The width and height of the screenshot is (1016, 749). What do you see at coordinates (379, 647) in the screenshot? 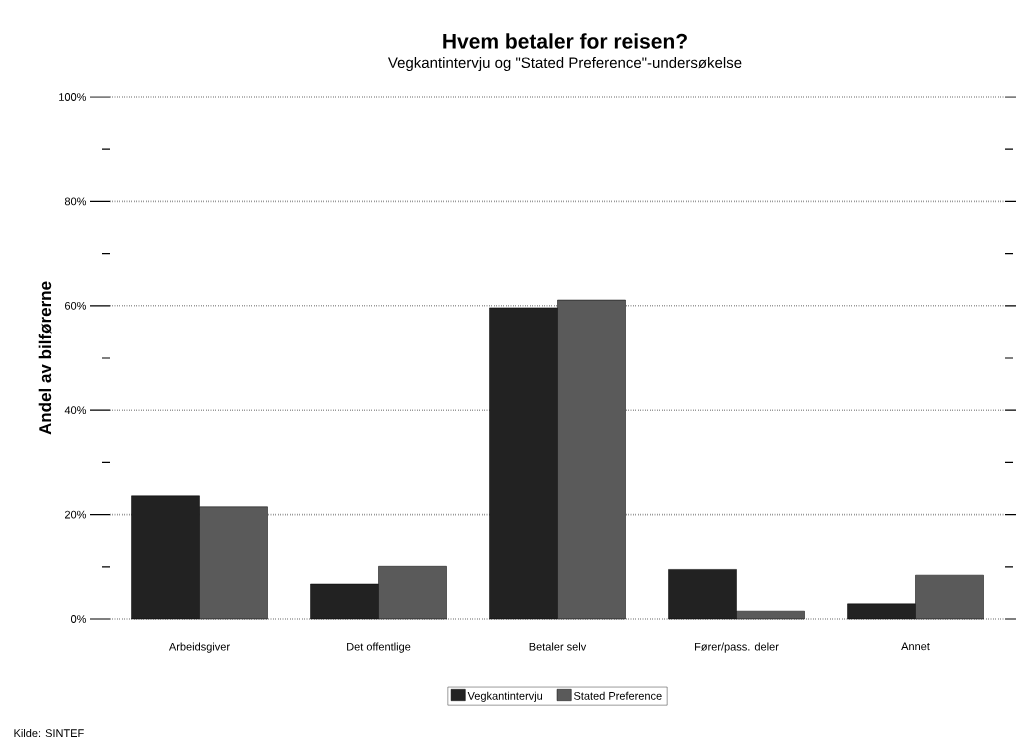
I see `x-tick-label: Det offentlige` at bounding box center [379, 647].